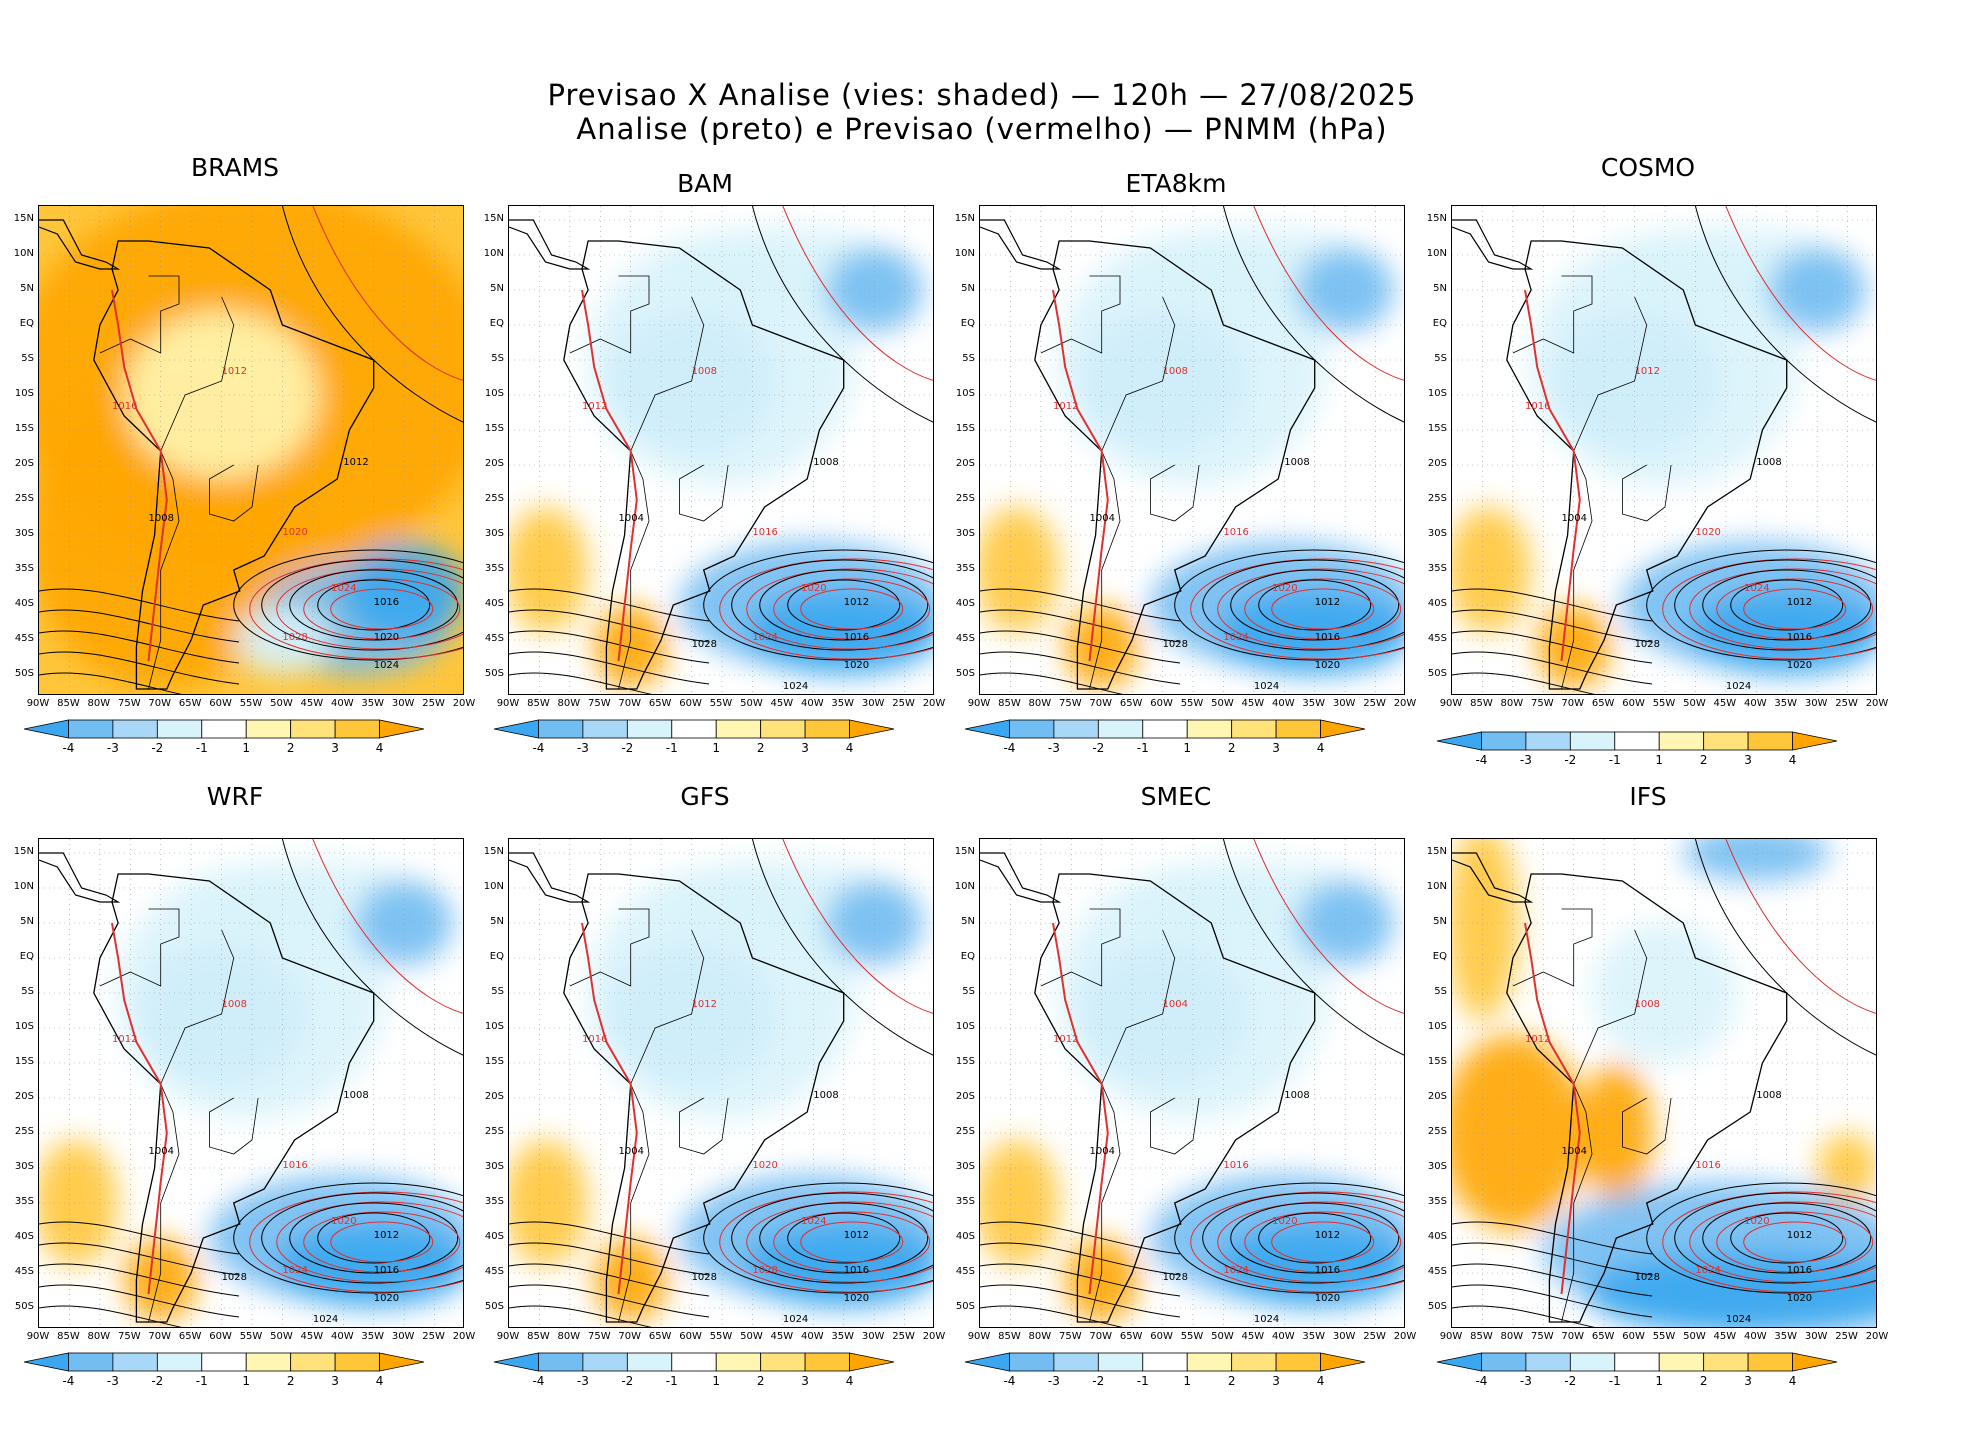 The image size is (1964, 1436). Describe the element at coordinates (294, 637) in the screenshot. I see `forecast-isobar-label: 1028` at that location.